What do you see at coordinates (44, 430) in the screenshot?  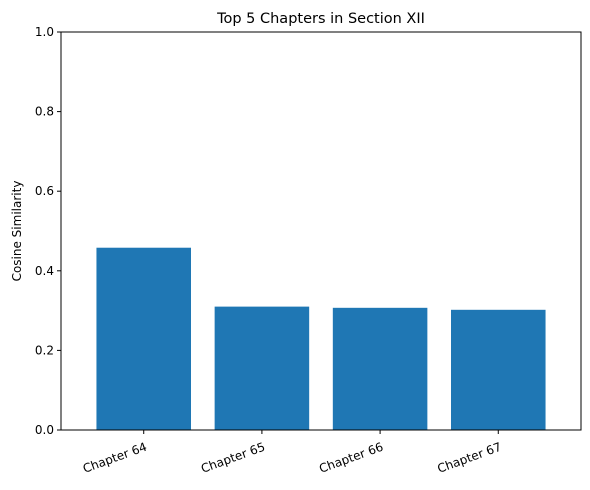 I see `y-tick-label: 0.0` at bounding box center [44, 430].